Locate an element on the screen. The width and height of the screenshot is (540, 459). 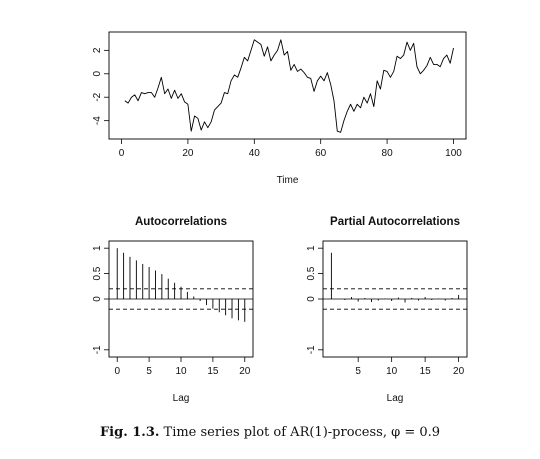
panel2-xlabel: Lag is located at coordinates (181, 398).